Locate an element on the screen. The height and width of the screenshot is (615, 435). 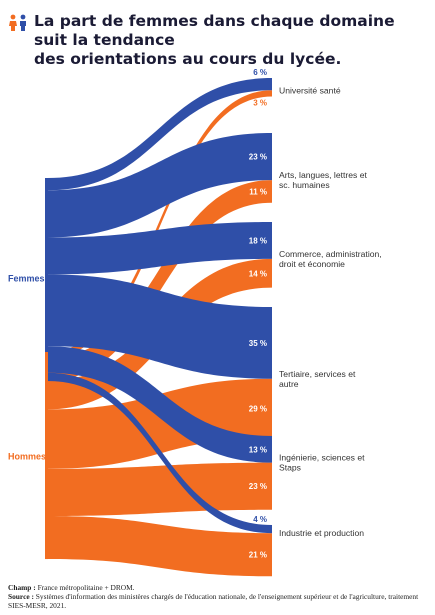
nodes is located at coordinates (46, 369).